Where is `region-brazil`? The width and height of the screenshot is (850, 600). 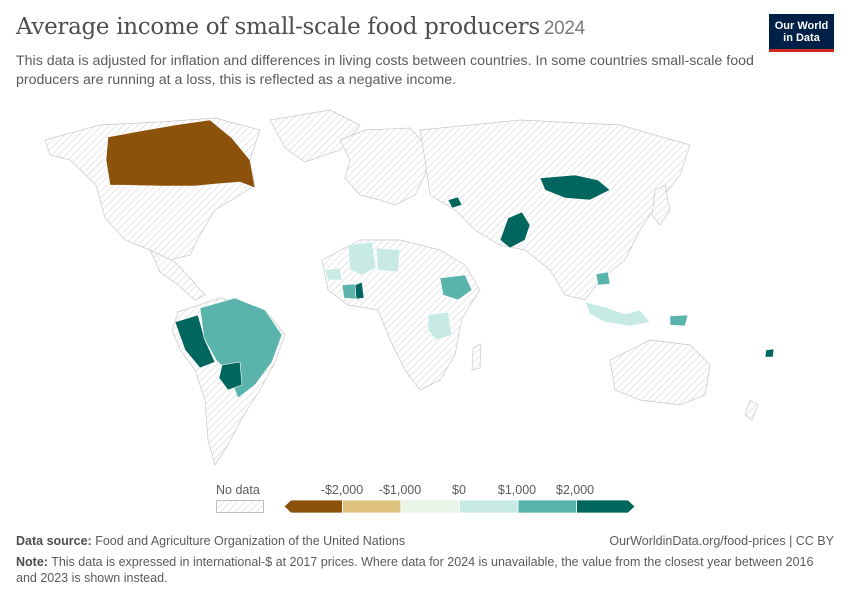 region-brazil is located at coordinates (241, 348).